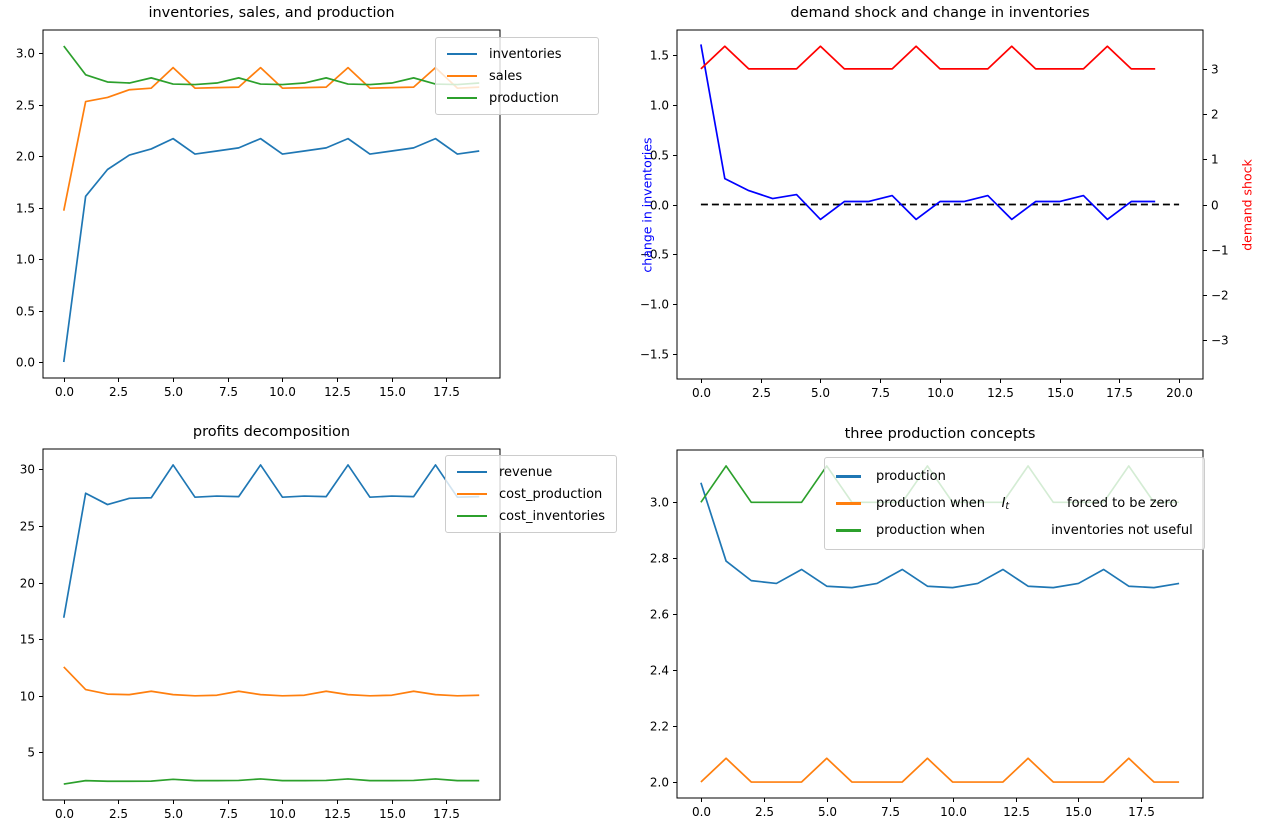 This screenshot has width=1264, height=834. What do you see at coordinates (659, 727) in the screenshot?
I see `y-tick-label: 2.2` at bounding box center [659, 727].